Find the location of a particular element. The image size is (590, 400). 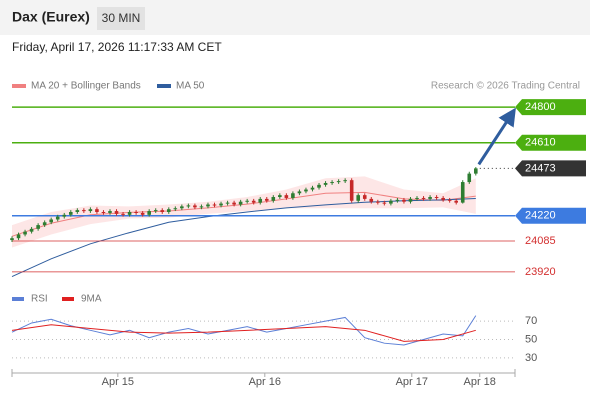

timestamp: Friday, April 17, 2026 11:17:33 AM CET is located at coordinates (117, 47).